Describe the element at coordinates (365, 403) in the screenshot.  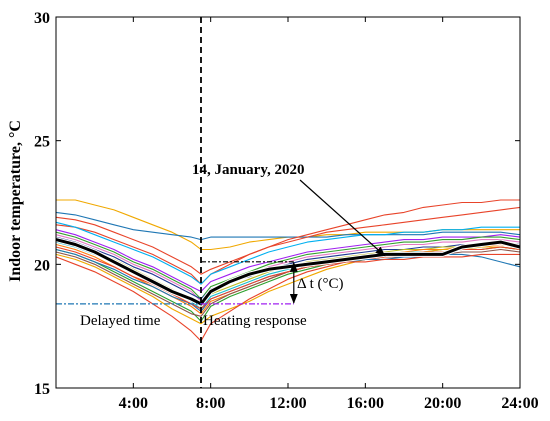
I see `x-tick-label: 16:00` at that location.